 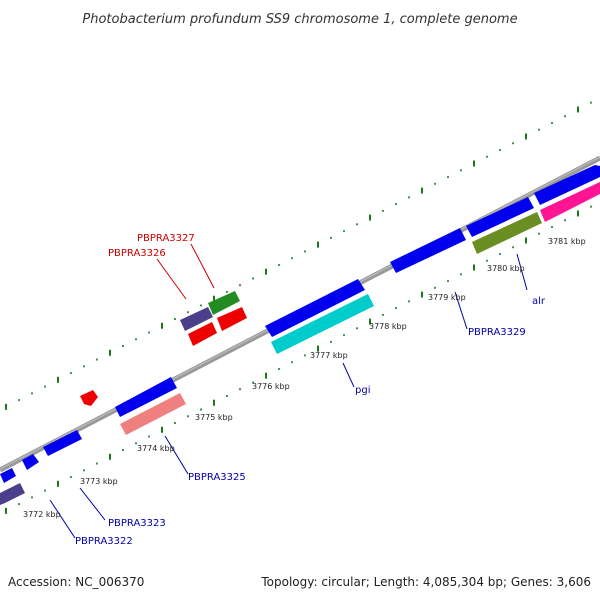 I want to click on tick-label: 3774 kbp, so click(x=156, y=448).